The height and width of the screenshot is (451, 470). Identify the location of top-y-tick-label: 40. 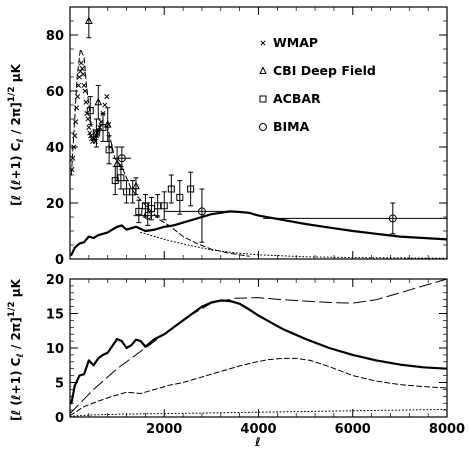
(55, 148).